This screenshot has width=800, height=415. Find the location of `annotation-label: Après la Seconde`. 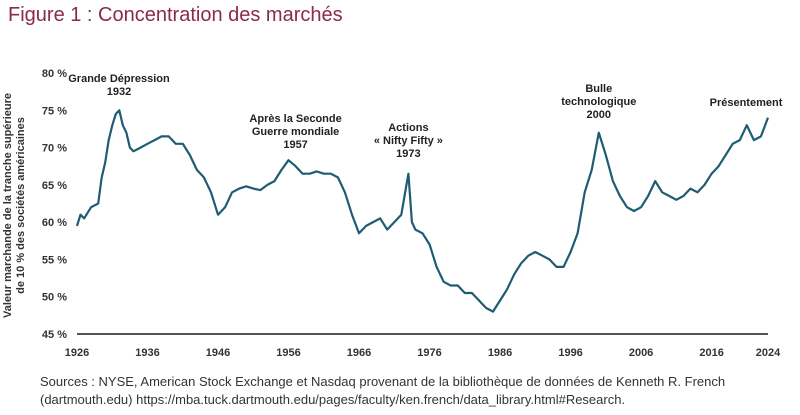

annotation-label: Après la Seconde is located at coordinates (295, 119).